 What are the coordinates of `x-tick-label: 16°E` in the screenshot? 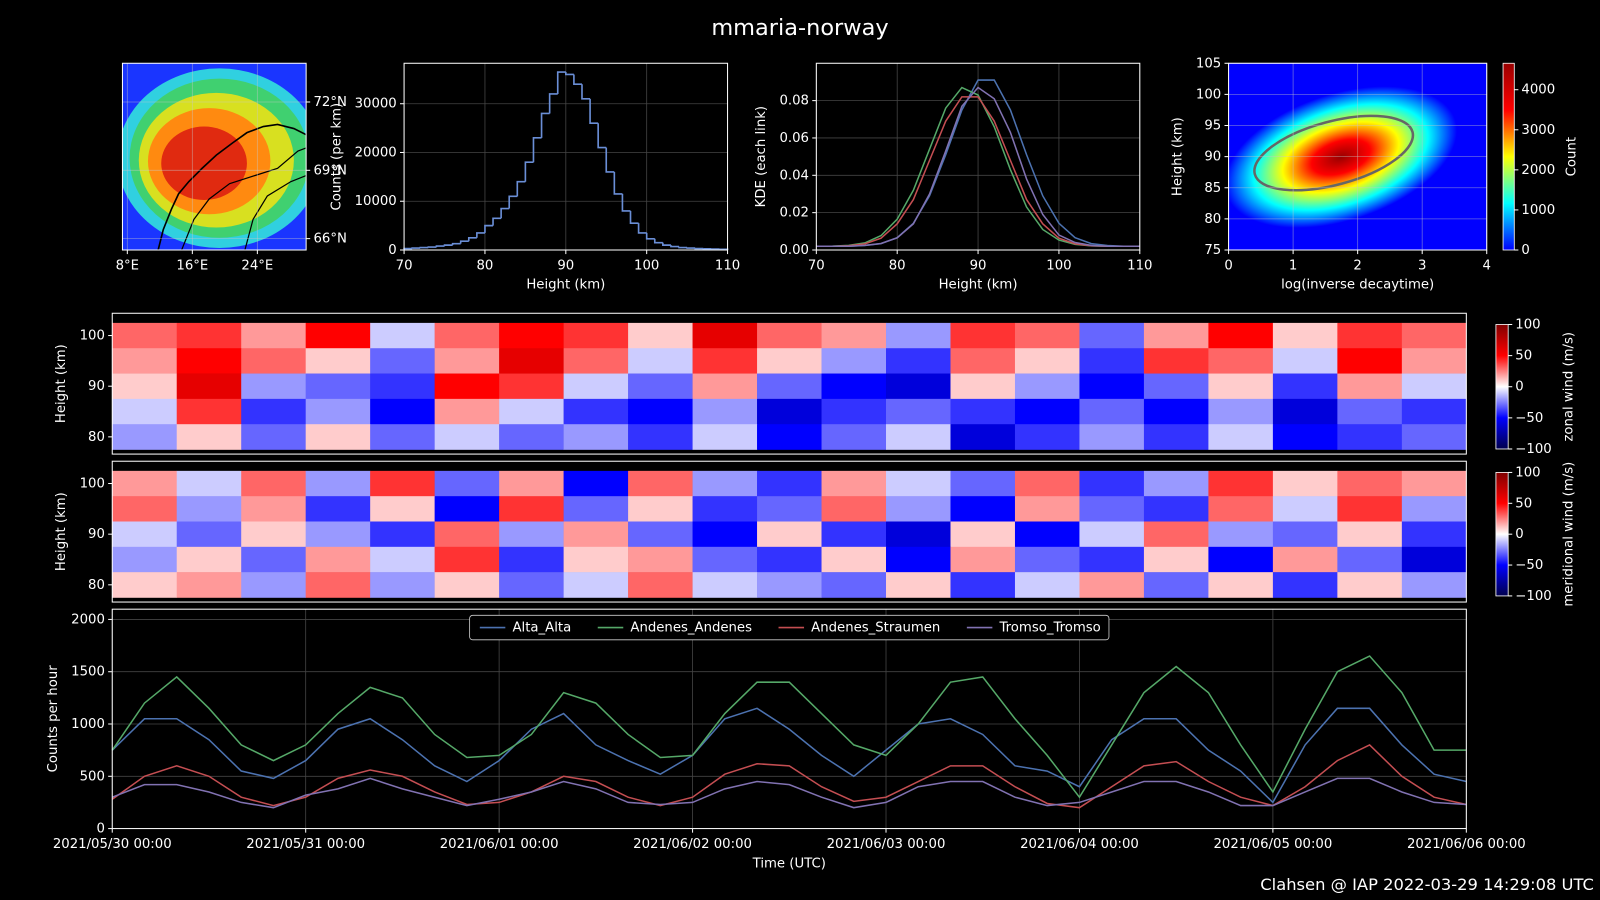 It's located at (192, 265).